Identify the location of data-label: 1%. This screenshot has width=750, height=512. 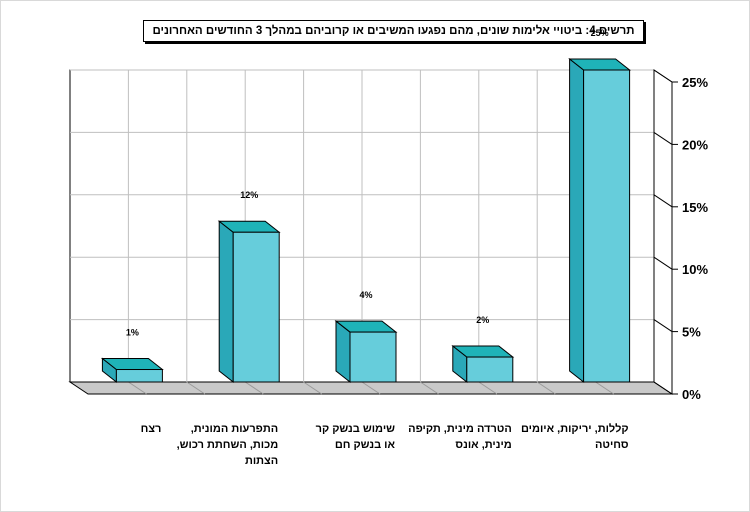
(132, 333).